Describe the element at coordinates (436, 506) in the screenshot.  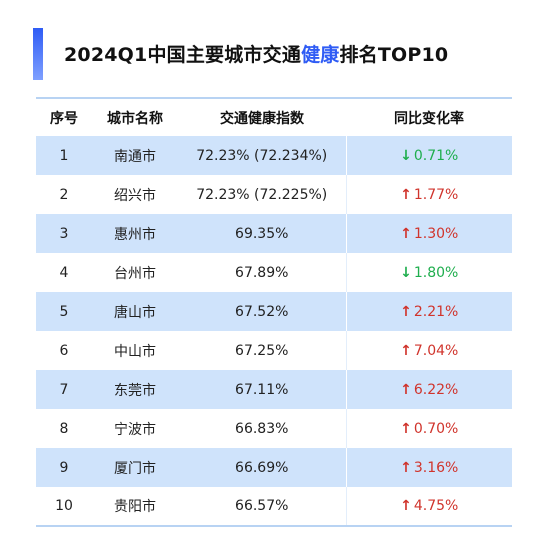
I see `change-percent: 4.75%` at that location.